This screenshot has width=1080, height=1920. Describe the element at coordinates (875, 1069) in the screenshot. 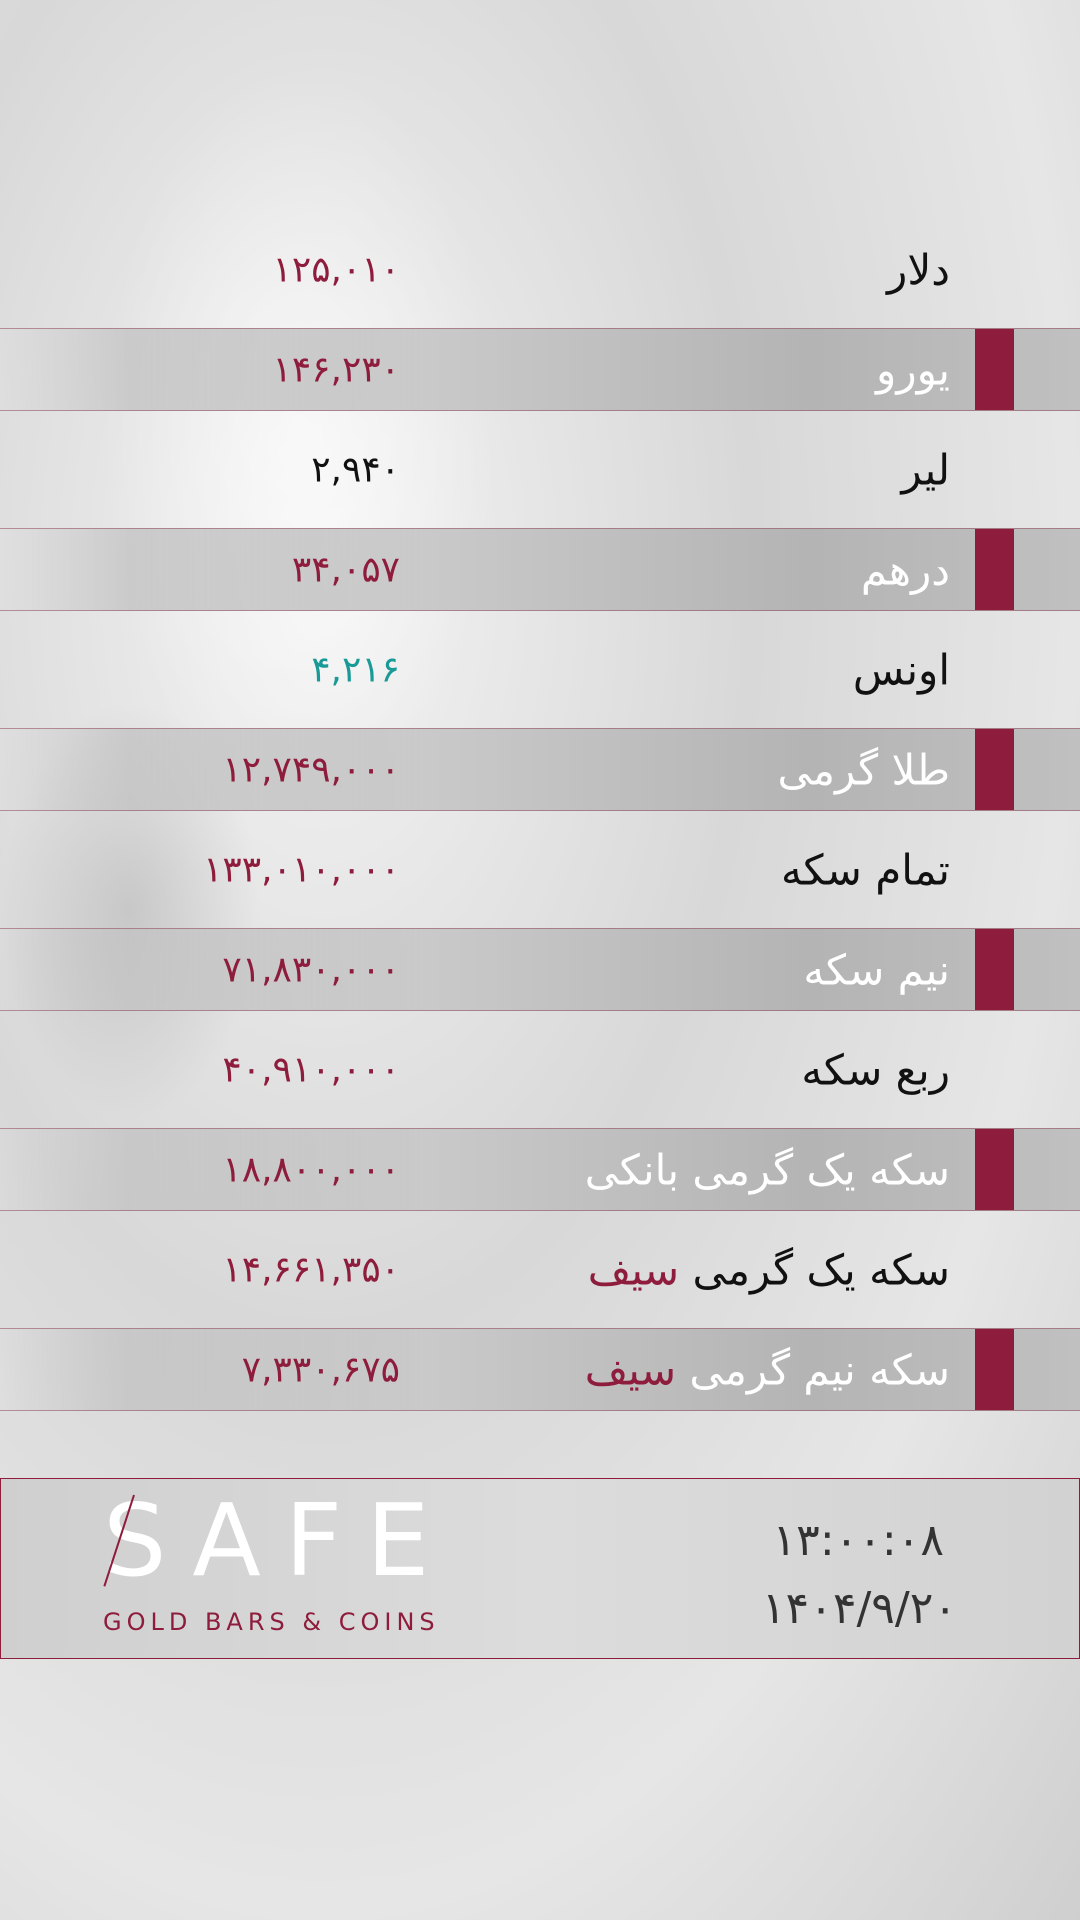

I see `rate-label: ربع سکه` at that location.